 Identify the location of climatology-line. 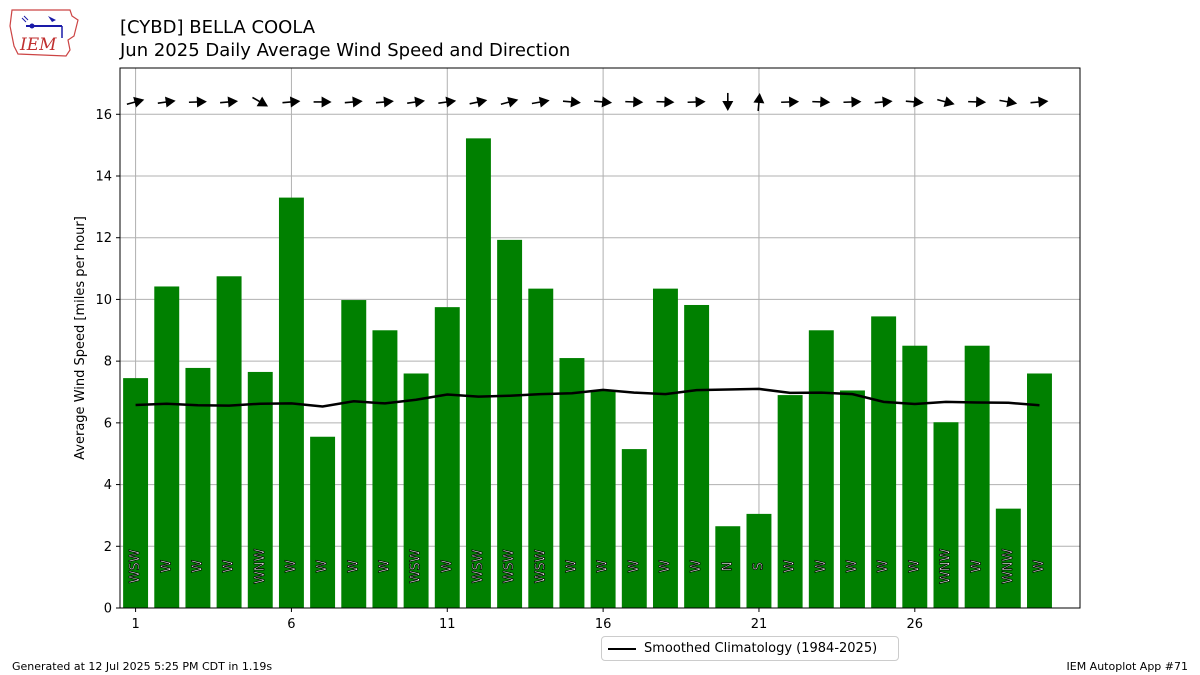
(587, 397).